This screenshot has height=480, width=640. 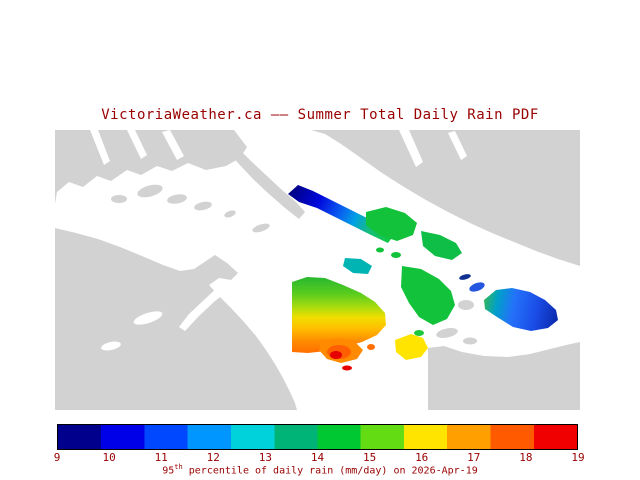 What do you see at coordinates (422, 457) in the screenshot?
I see `colorbar-tick-label: 16` at bounding box center [422, 457].